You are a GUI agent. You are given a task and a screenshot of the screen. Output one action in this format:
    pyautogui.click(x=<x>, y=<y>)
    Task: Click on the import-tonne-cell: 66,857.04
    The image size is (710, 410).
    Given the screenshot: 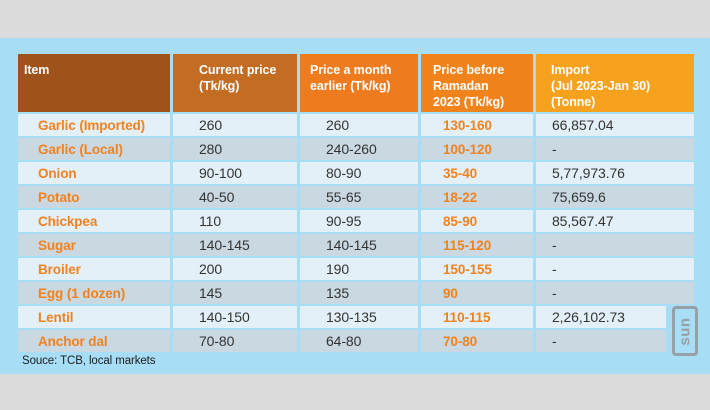 What is the action you would take?
    pyautogui.click(x=615, y=125)
    